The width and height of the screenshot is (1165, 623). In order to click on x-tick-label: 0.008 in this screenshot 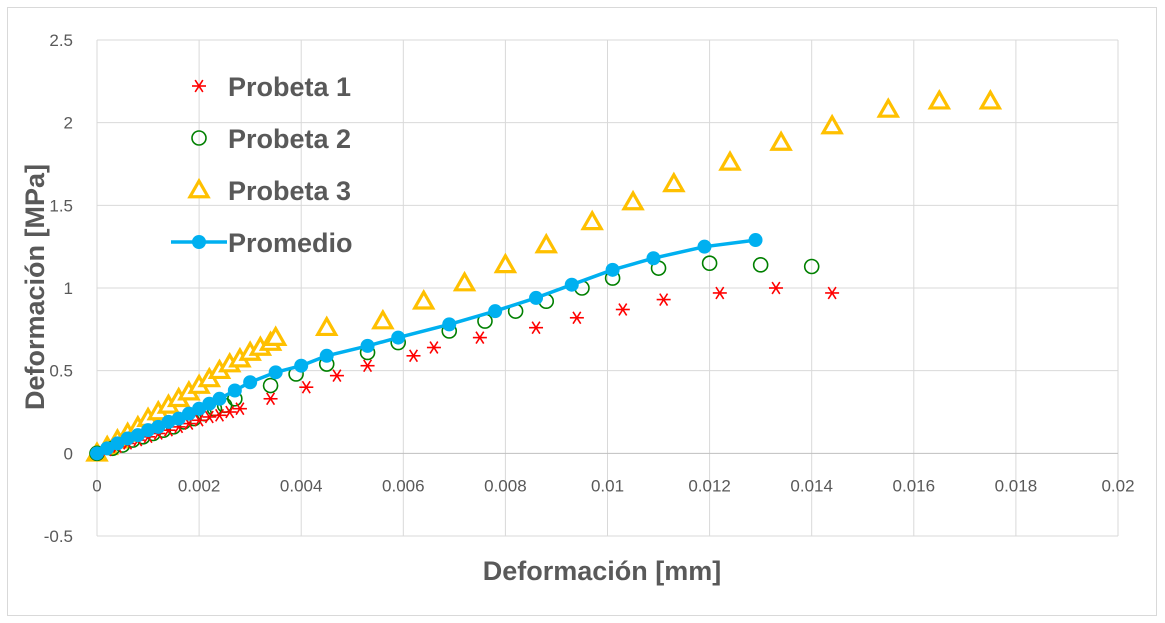, I will do `click(505, 485)`.